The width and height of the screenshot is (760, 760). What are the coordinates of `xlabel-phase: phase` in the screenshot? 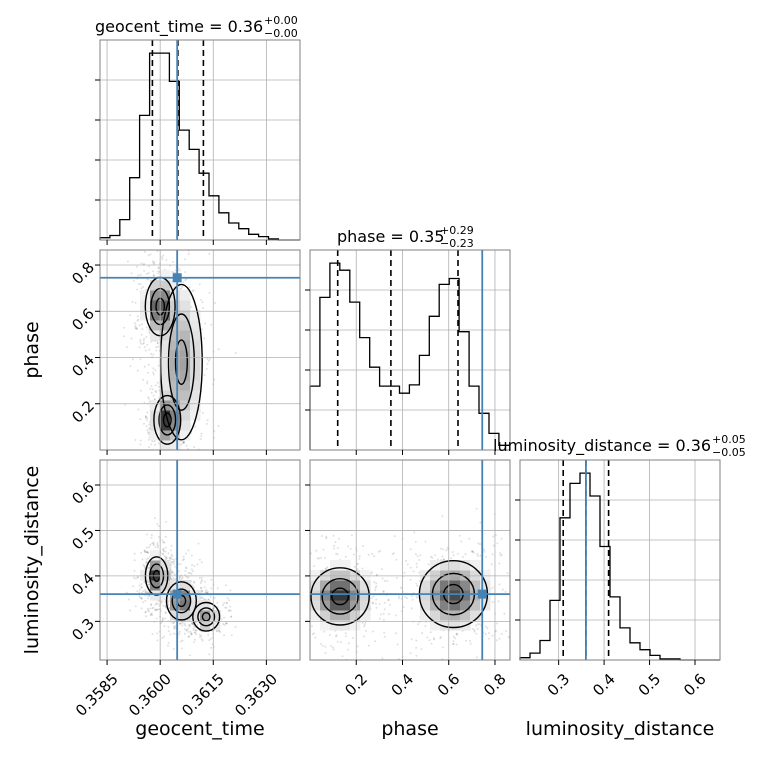 It's located at (409, 729).